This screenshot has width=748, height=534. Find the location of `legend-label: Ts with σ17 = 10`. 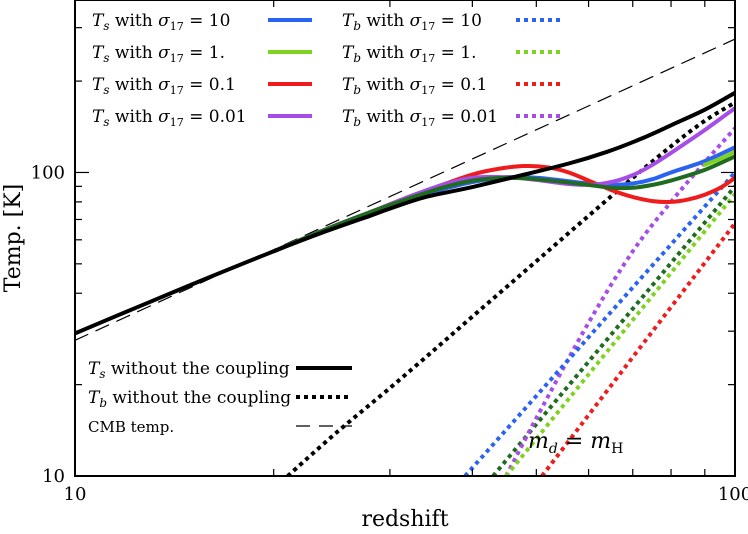

legend-label: Ts with σ17 = 10 is located at coordinates (161, 22).